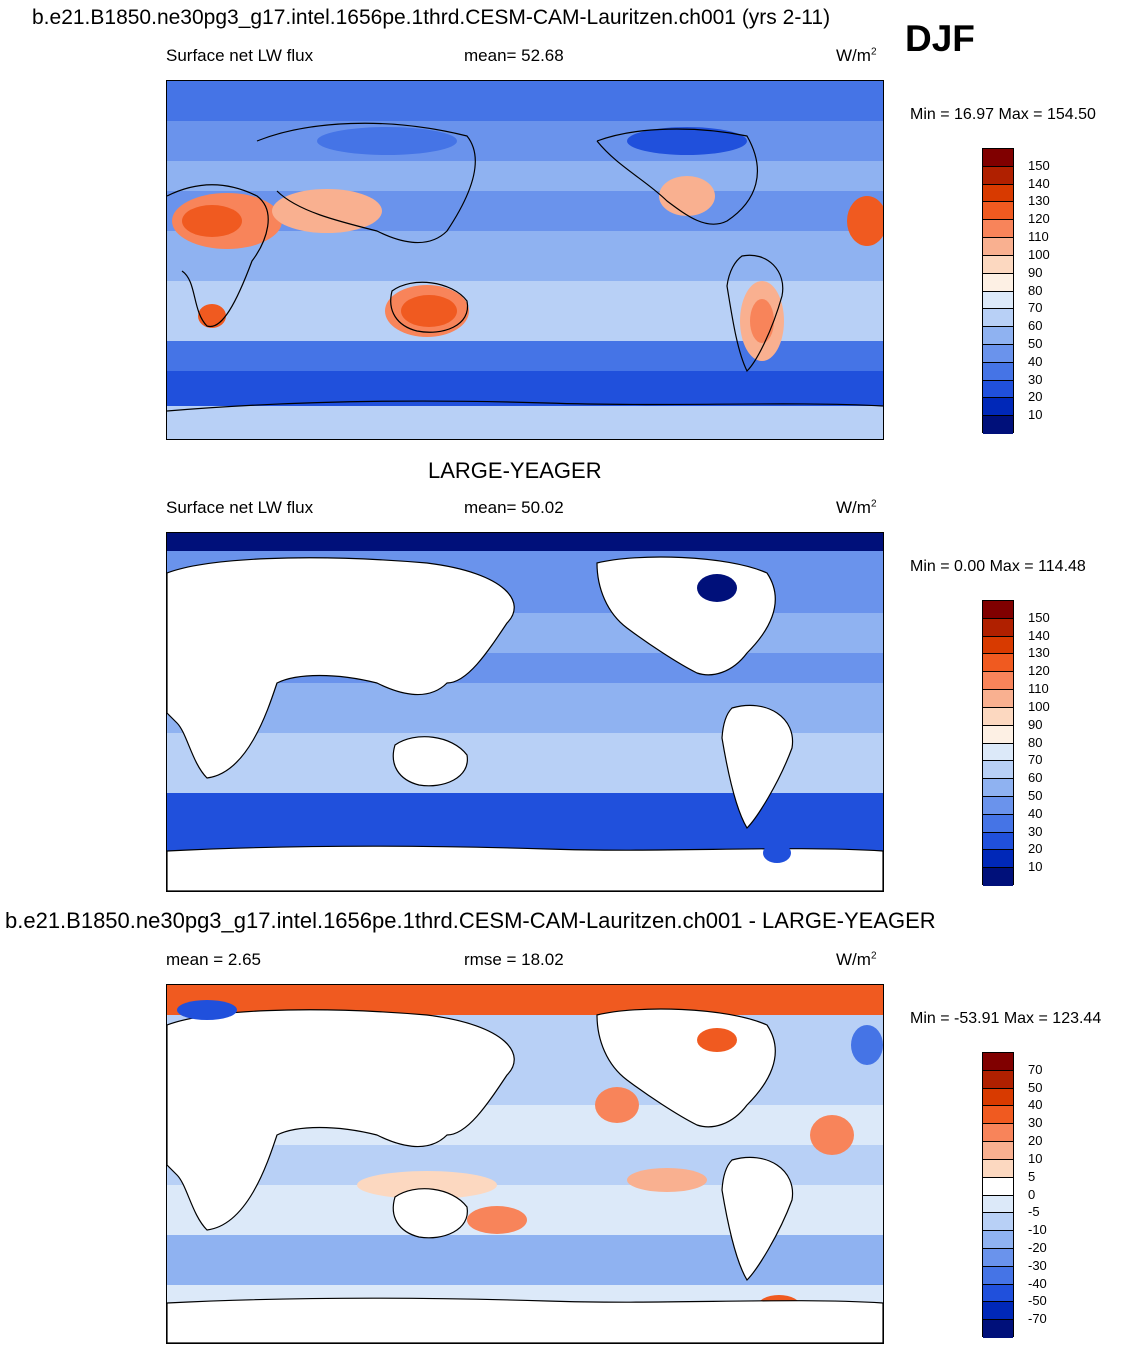 This screenshot has height=1350, width=1127. I want to click on panel-model-colorbar, so click(998, 291).